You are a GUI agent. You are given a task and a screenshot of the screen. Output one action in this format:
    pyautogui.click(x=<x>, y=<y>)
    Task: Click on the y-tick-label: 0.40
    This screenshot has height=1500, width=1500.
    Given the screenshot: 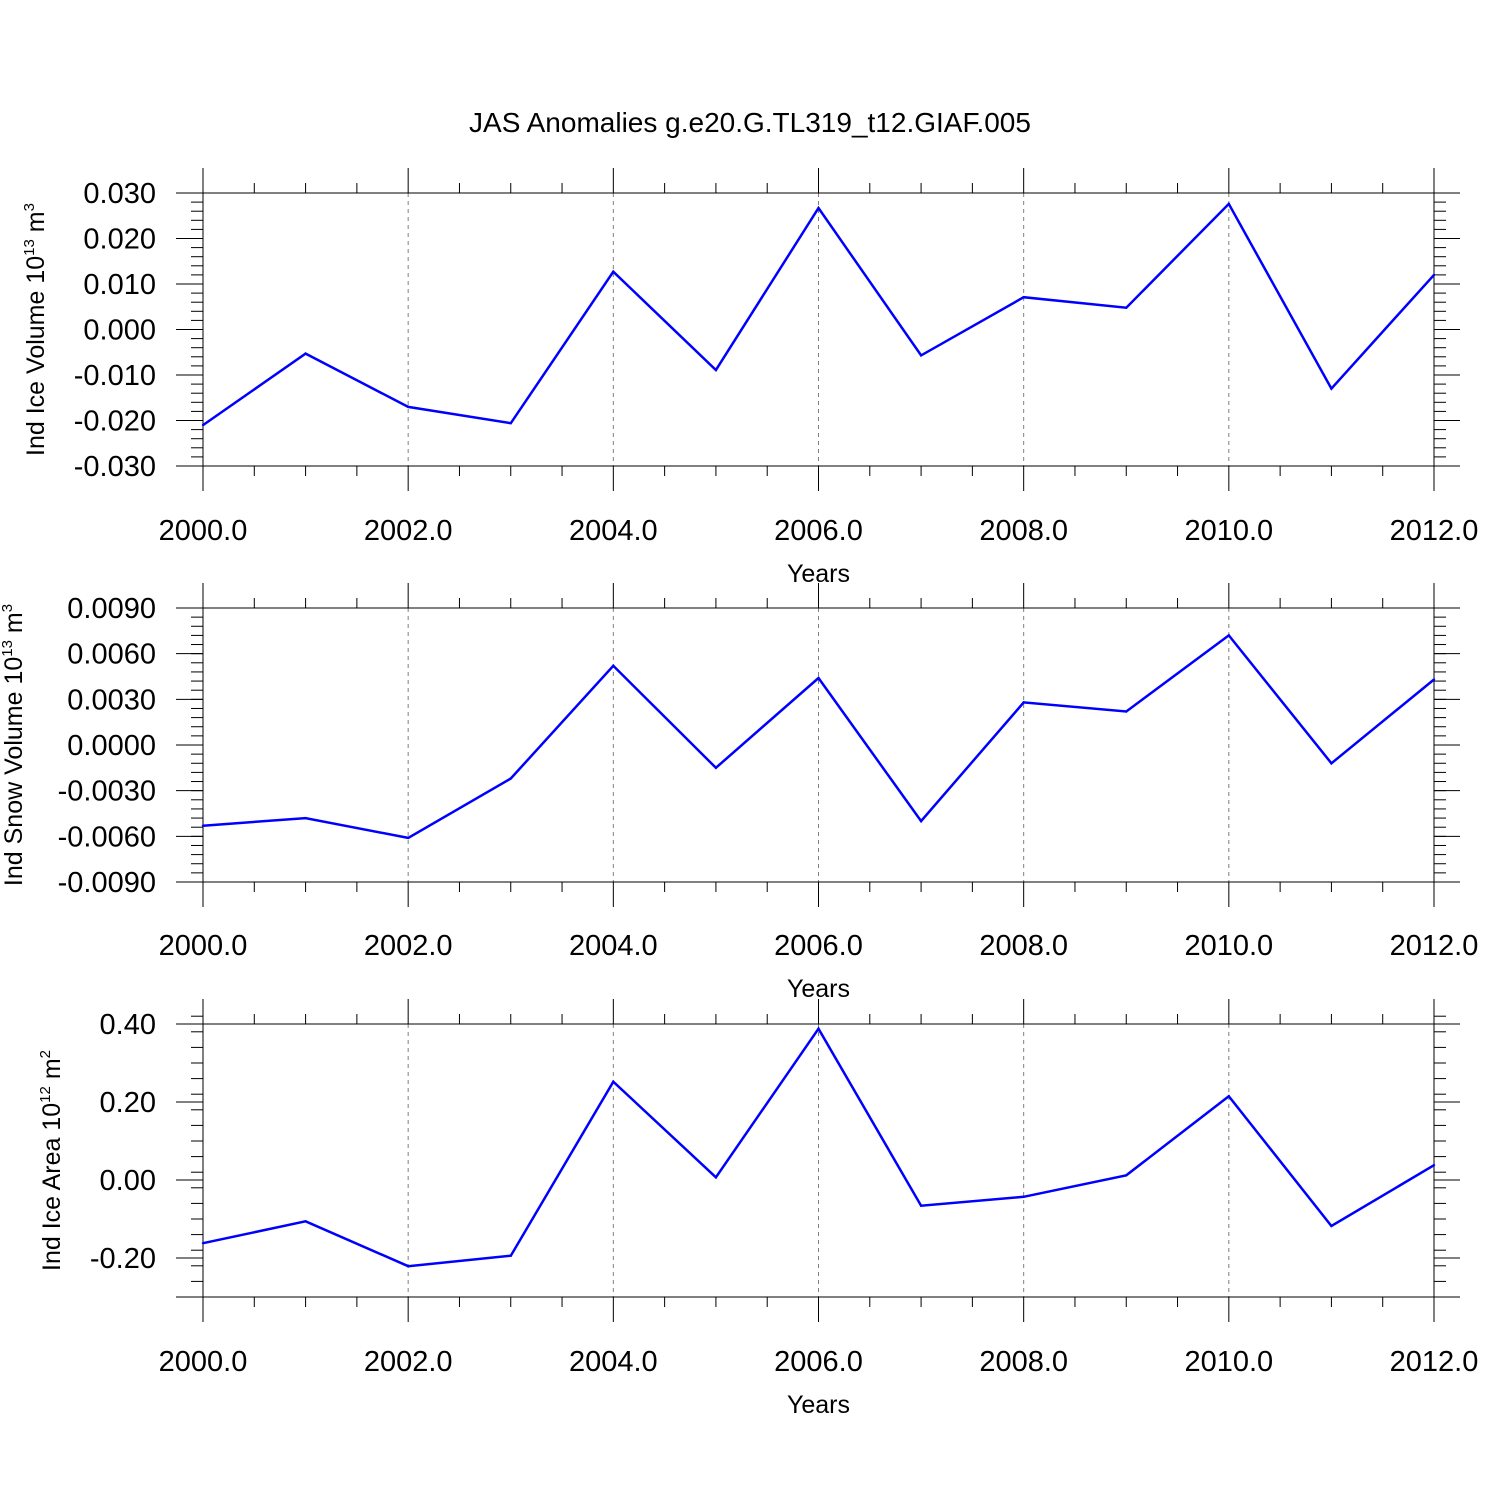 What is the action you would take?
    pyautogui.click(x=128, y=1025)
    